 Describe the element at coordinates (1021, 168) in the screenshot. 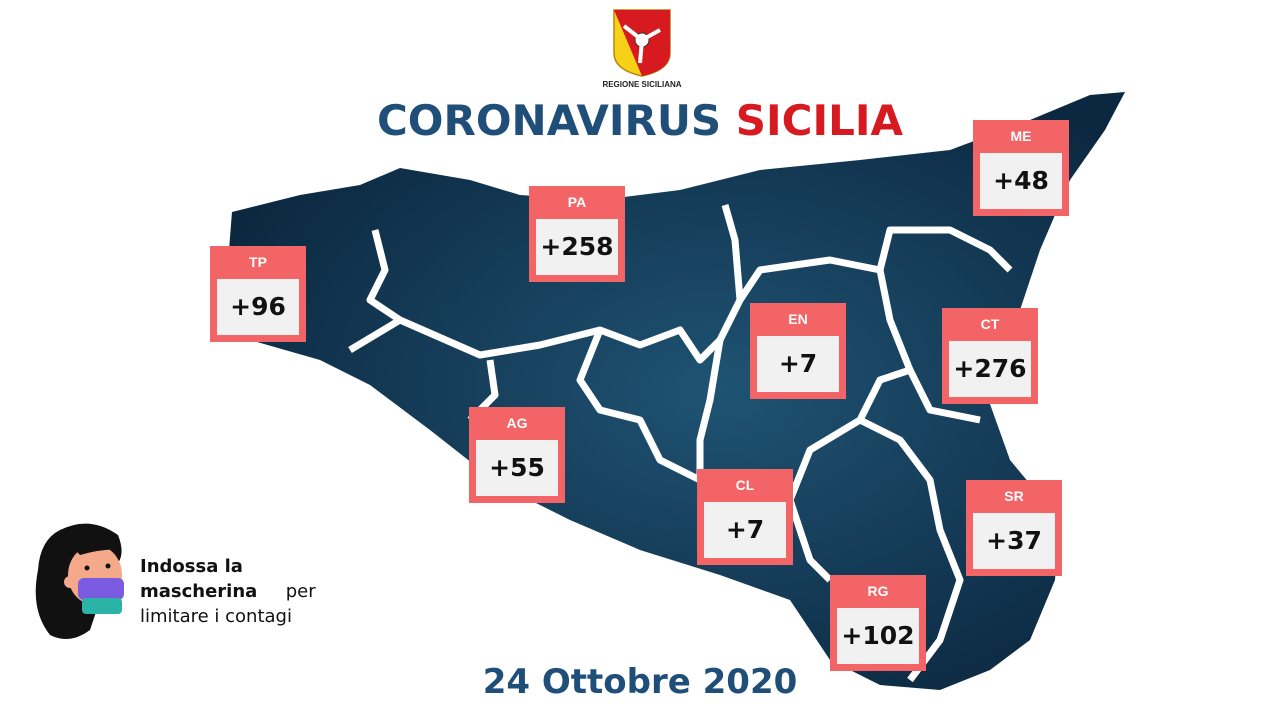

I see `province-badge-me: ME +48` at that location.